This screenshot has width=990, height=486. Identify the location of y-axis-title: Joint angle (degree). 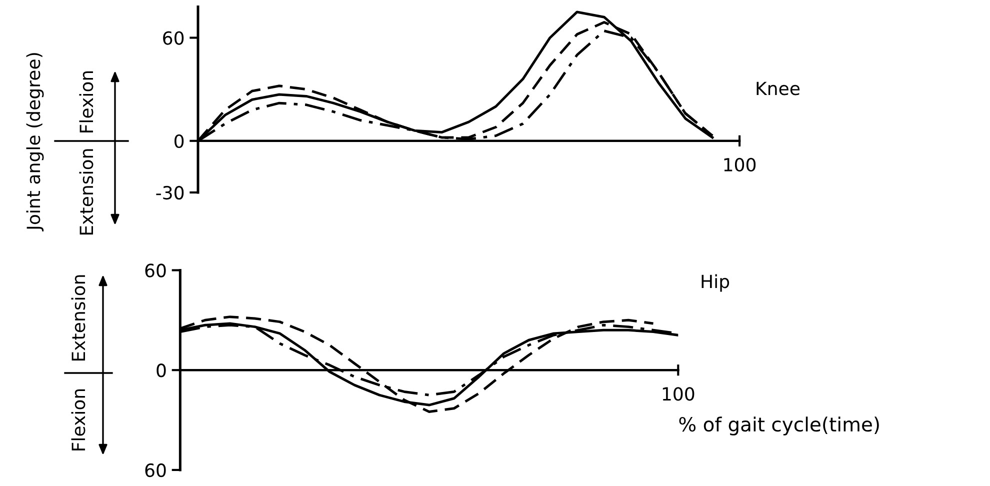
(35, 142).